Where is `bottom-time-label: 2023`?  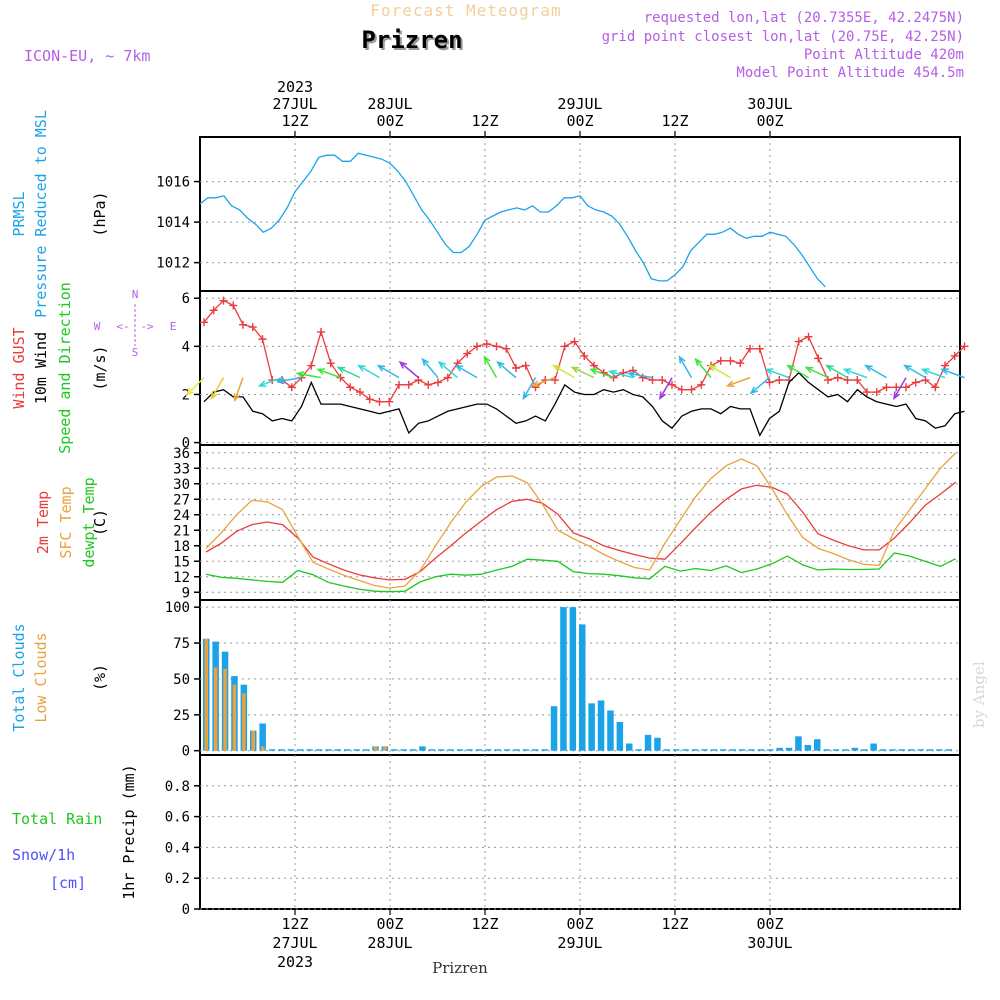
bottom-time-label: 2023 is located at coordinates (295, 962).